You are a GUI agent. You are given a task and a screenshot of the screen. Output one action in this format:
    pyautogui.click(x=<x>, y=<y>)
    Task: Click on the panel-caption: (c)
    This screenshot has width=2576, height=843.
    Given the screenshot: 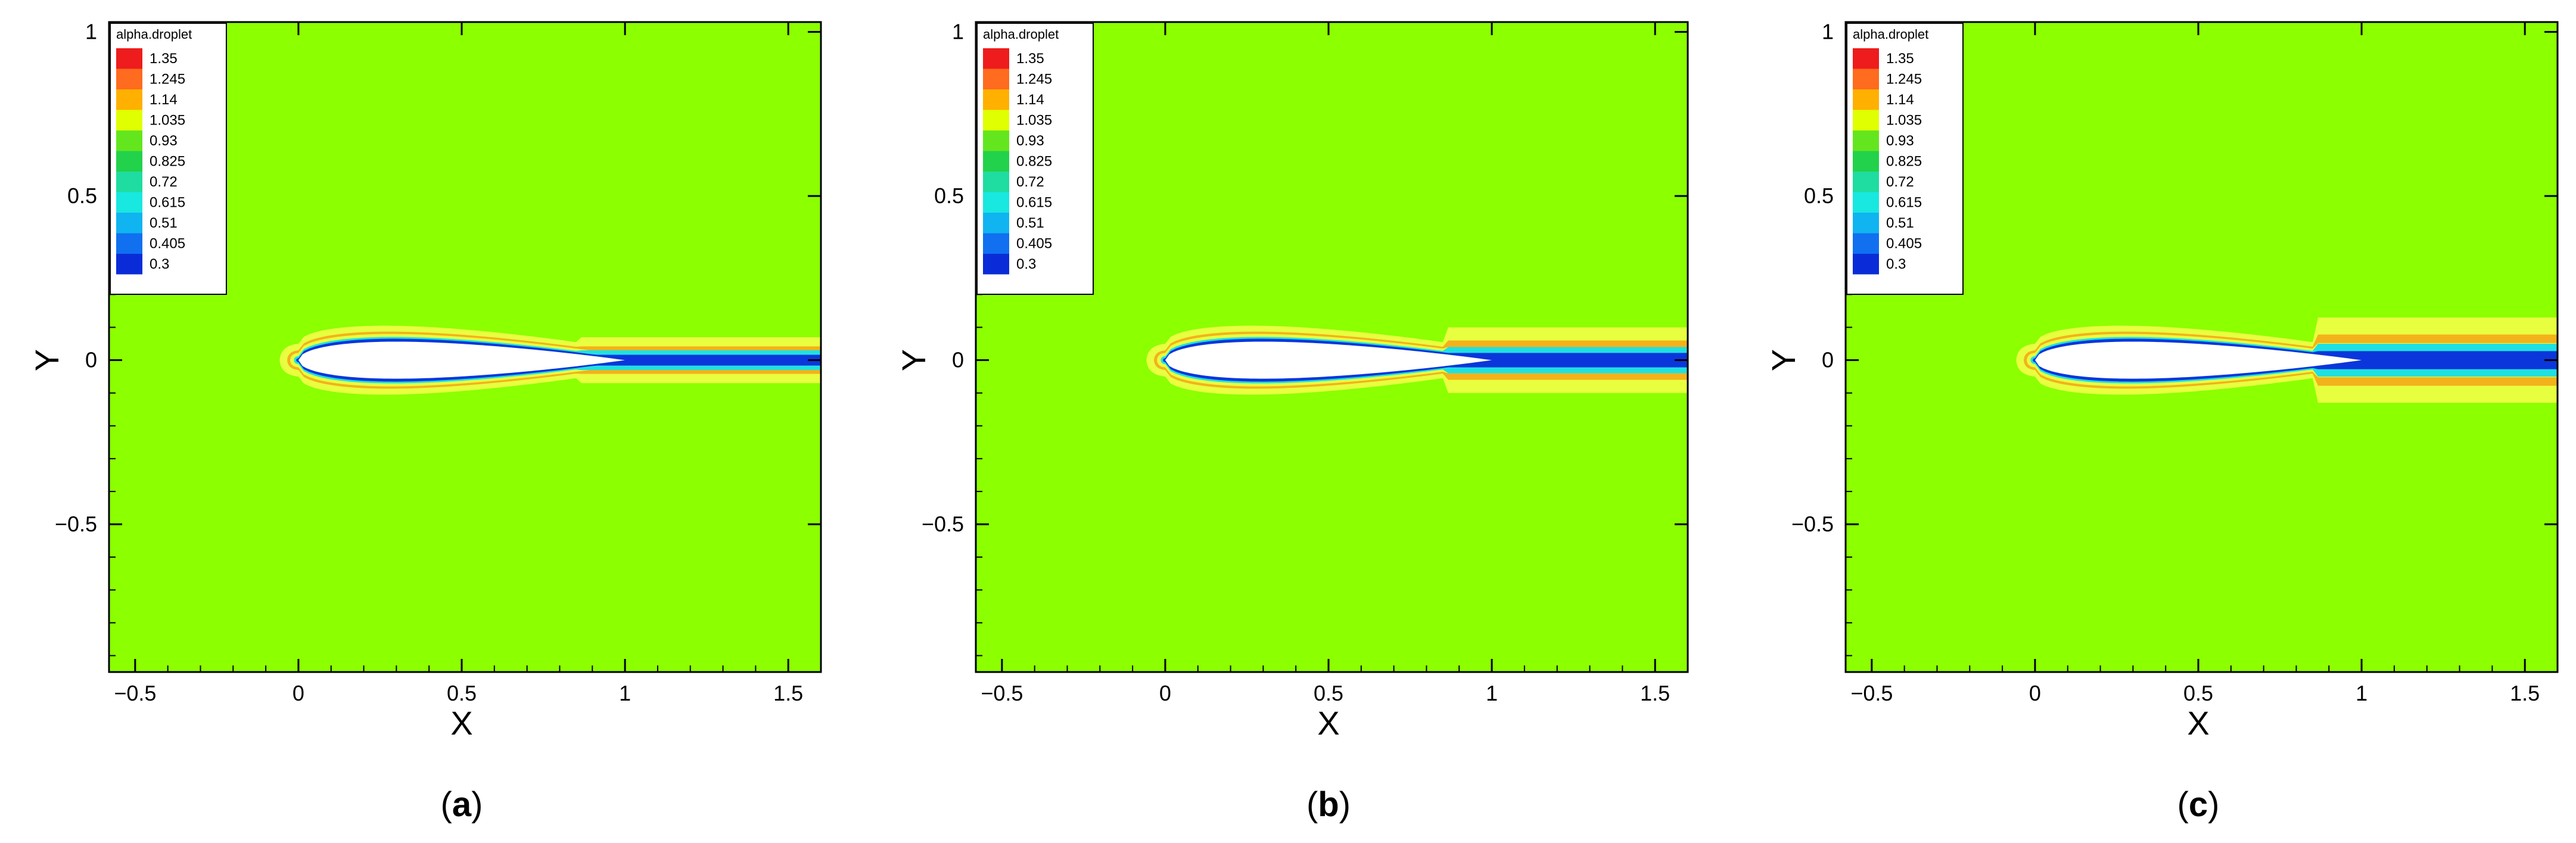 What is the action you would take?
    pyautogui.click(x=2198, y=804)
    